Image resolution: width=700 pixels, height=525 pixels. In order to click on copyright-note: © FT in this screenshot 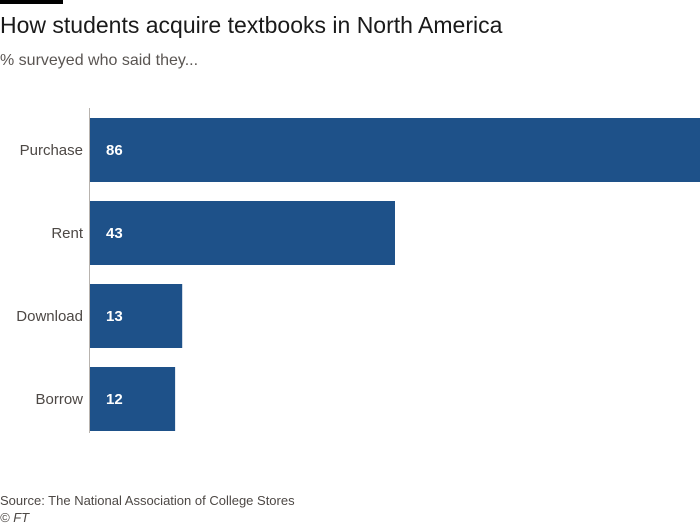, I will do `click(15, 517)`.